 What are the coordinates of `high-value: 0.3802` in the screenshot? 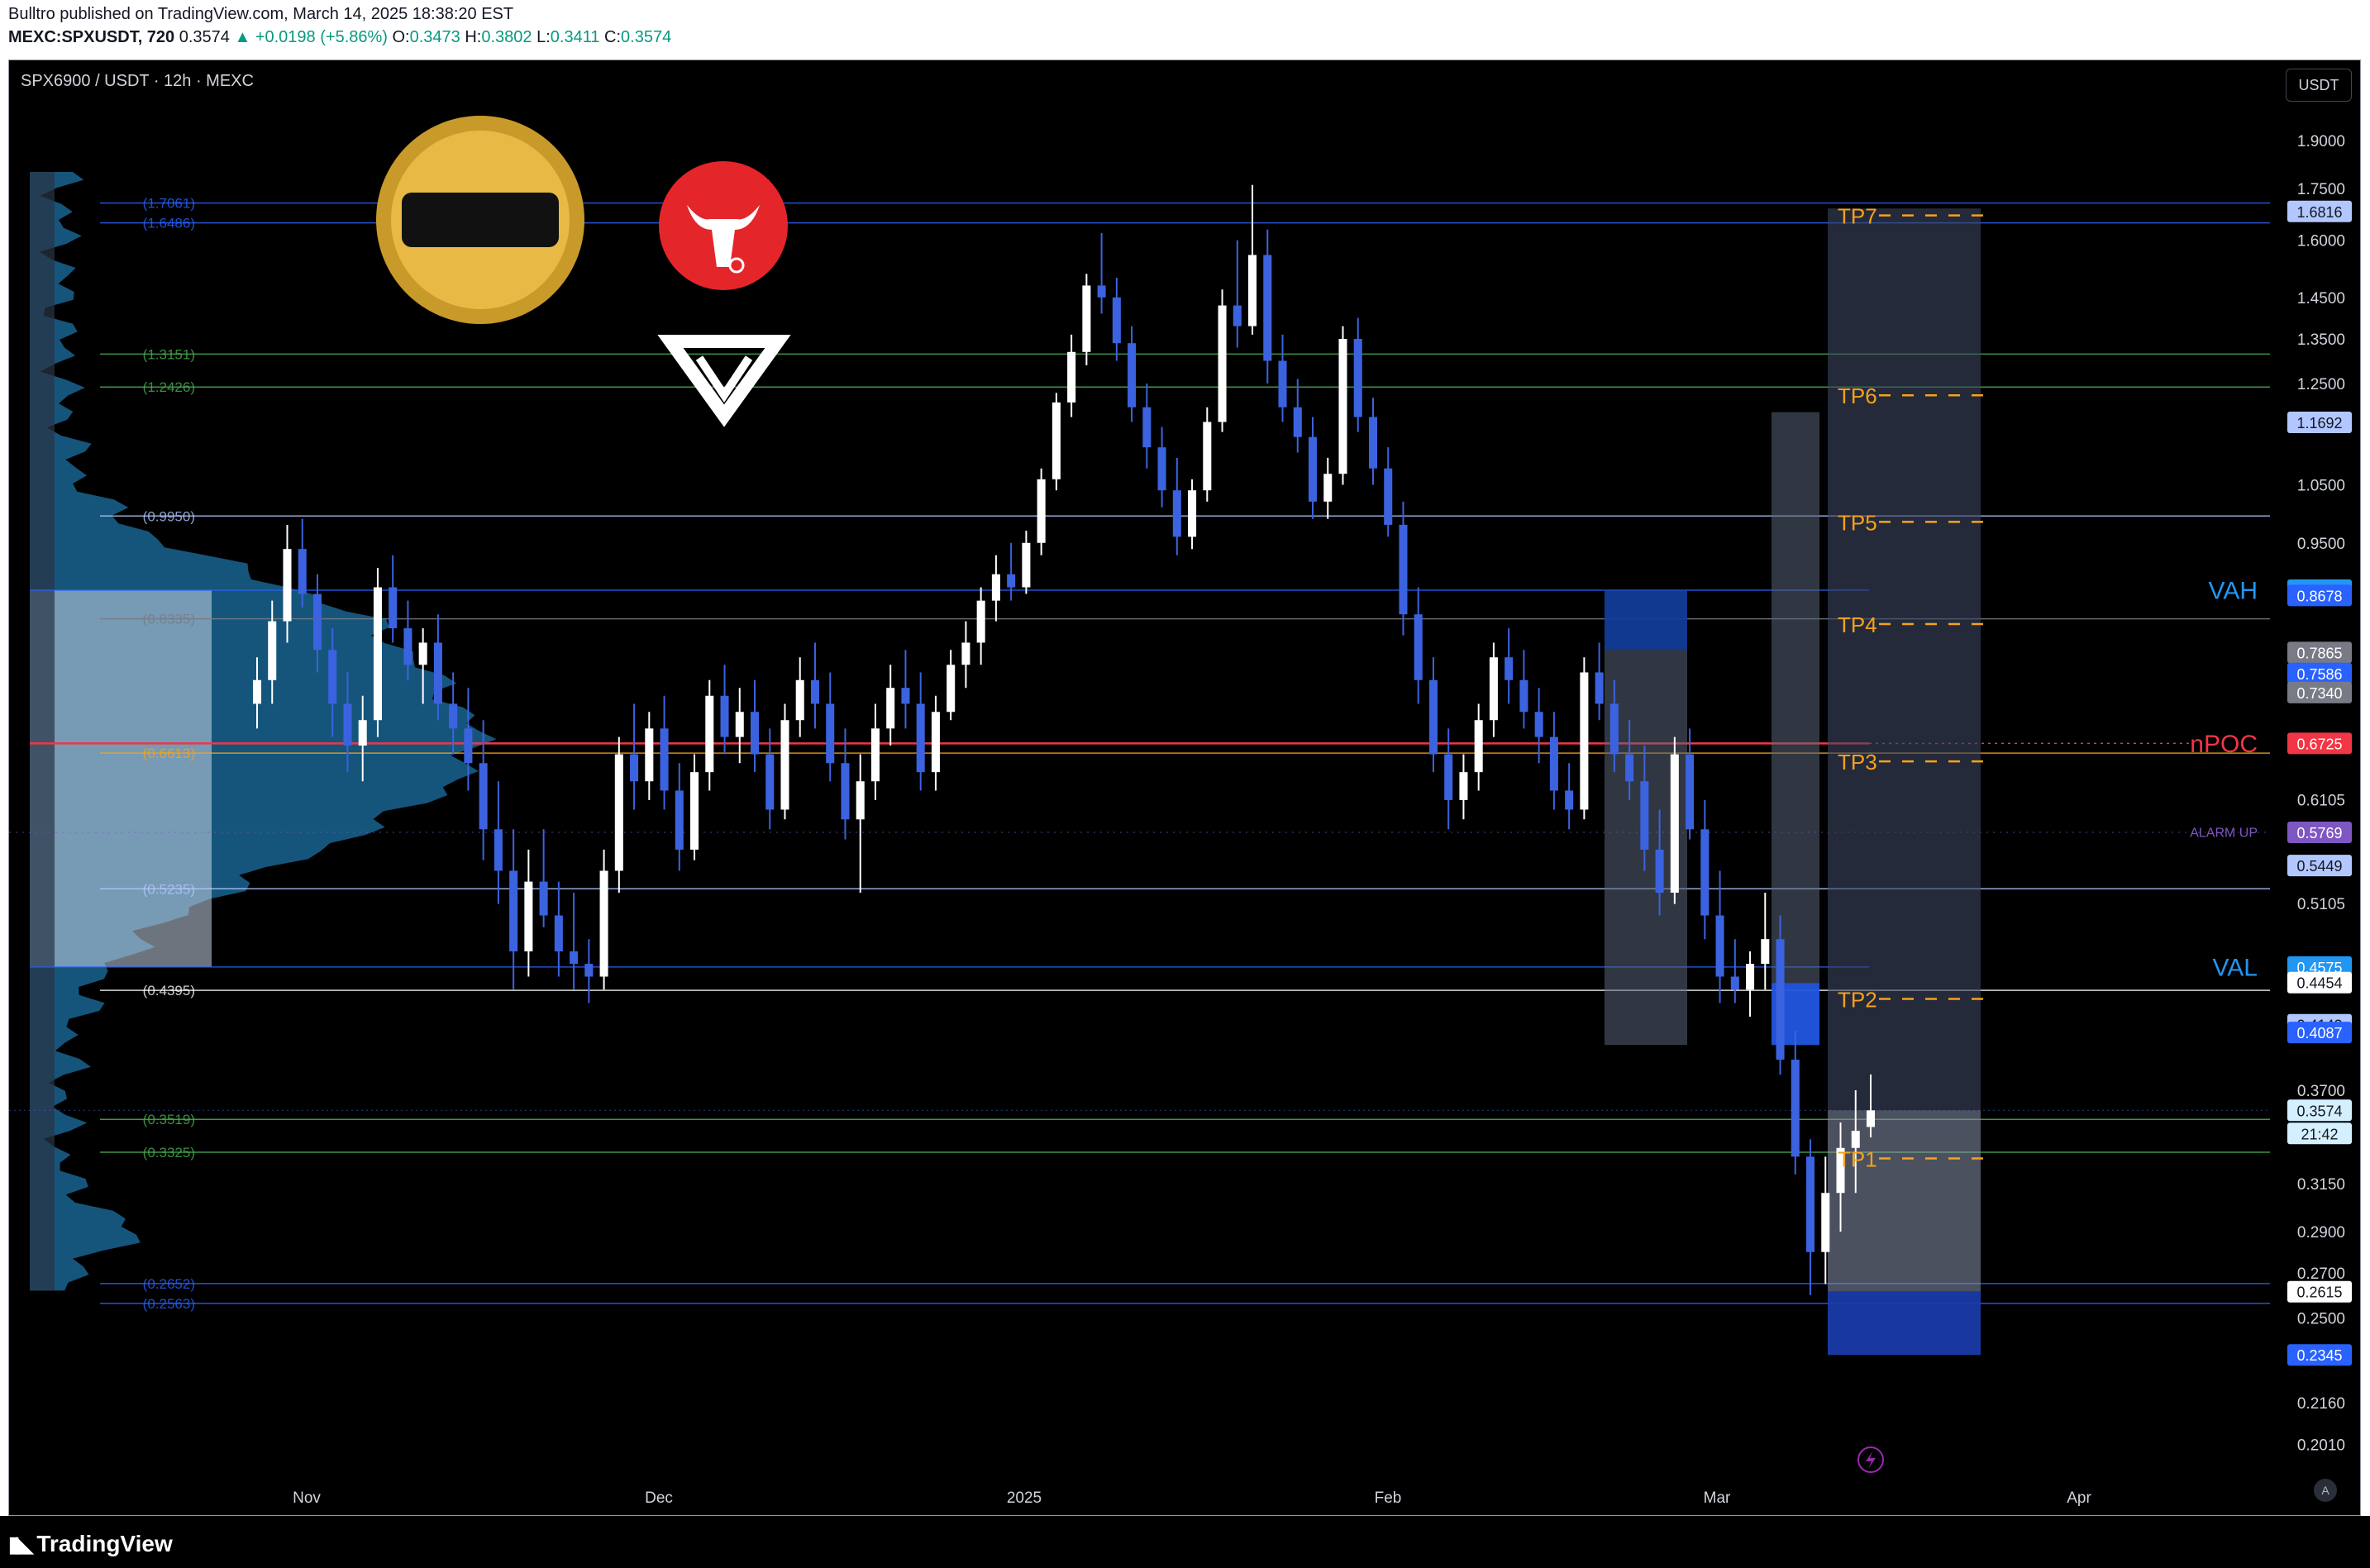 It's located at (506, 37).